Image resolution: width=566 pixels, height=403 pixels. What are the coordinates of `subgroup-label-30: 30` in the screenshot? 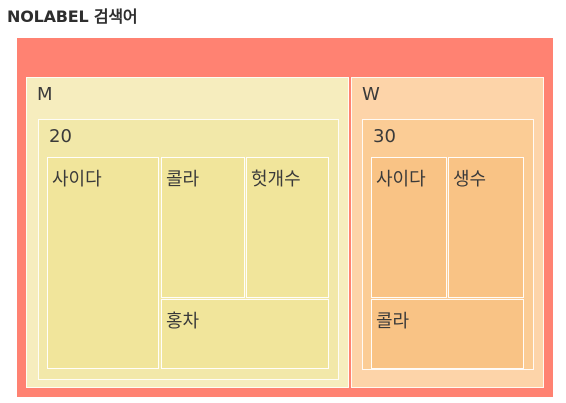 It's located at (384, 136).